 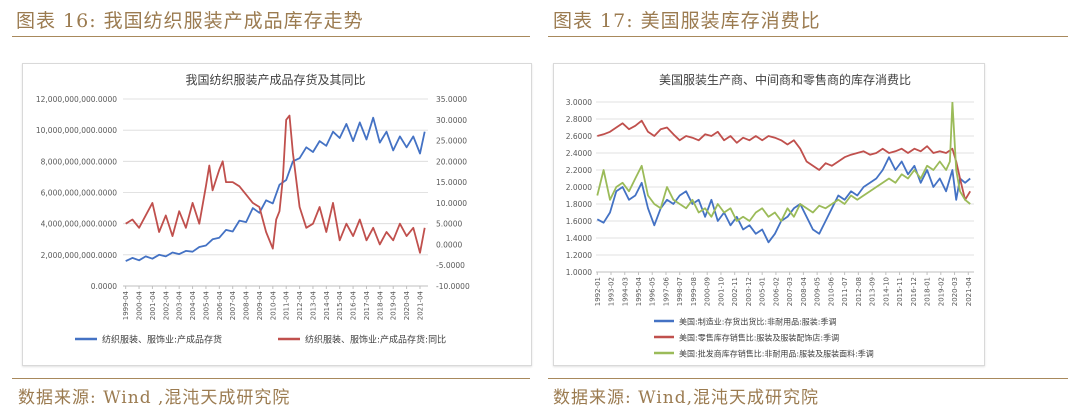 I want to click on figure-17-title-rule, so click(x=808, y=36).